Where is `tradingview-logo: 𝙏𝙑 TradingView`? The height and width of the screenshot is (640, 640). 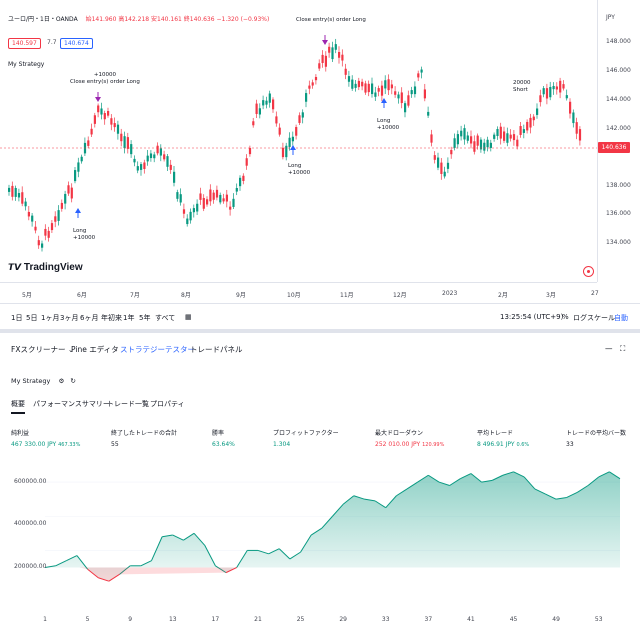 tradingview-logo: 𝙏𝙑 TradingView is located at coordinates (45, 267).